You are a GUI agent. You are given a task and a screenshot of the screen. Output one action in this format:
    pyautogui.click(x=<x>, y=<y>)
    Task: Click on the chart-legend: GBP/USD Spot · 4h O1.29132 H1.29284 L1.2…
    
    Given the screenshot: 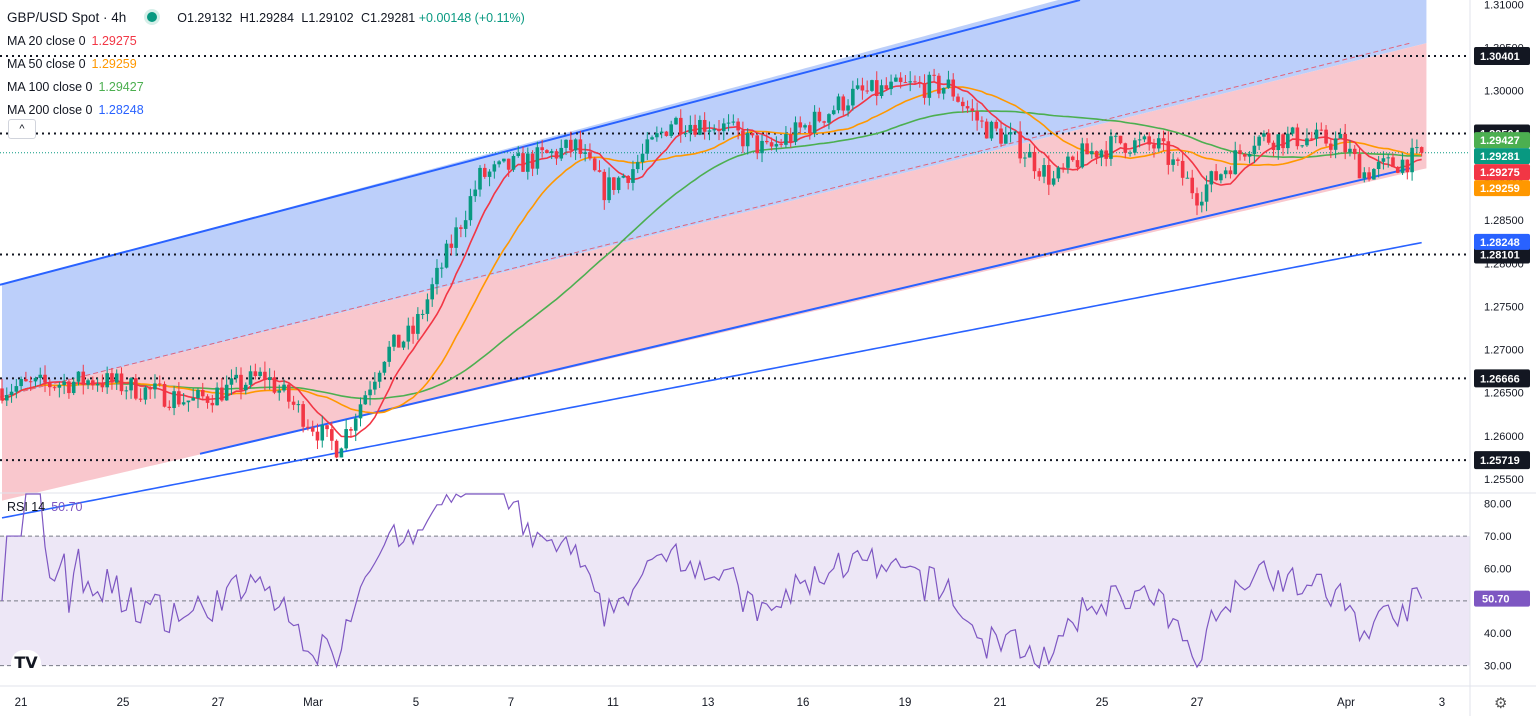 What is the action you would take?
    pyautogui.click(x=266, y=64)
    